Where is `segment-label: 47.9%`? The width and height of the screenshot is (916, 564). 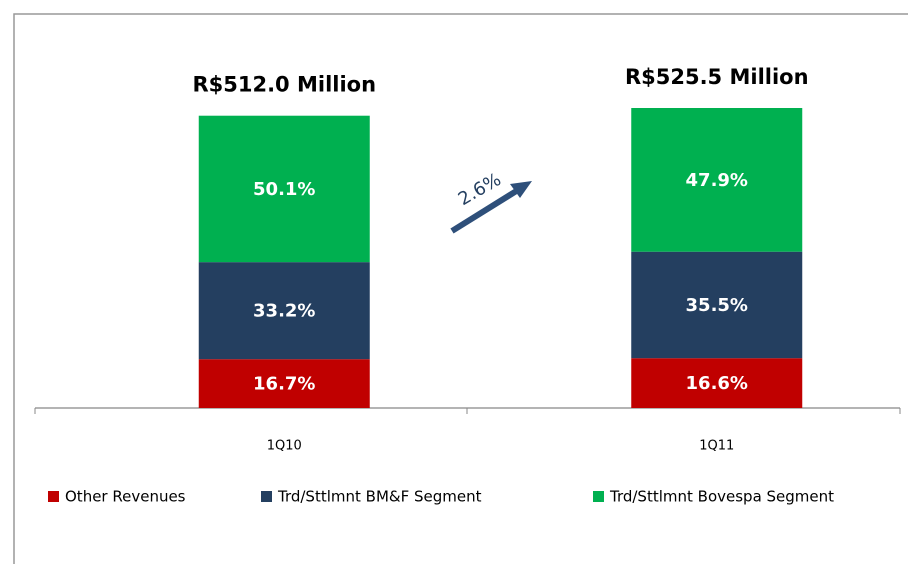 segment-label: 47.9% is located at coordinates (717, 180).